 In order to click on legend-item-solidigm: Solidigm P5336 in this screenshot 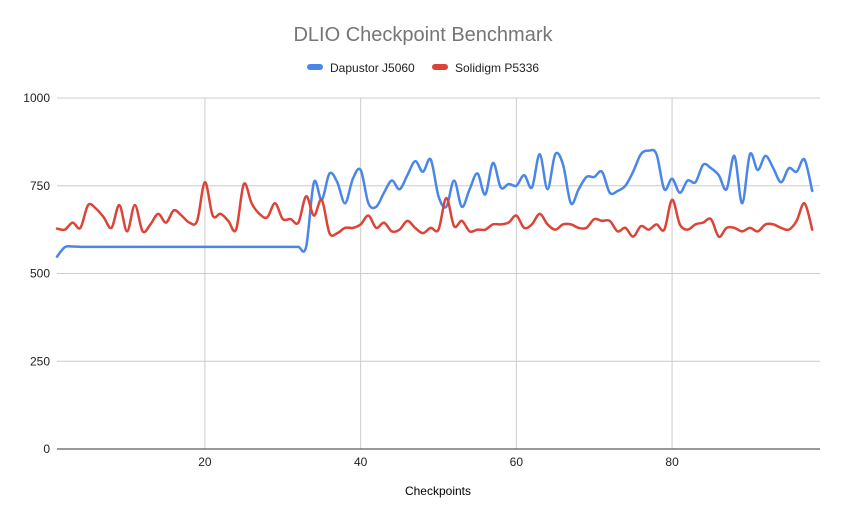, I will do `click(485, 68)`.